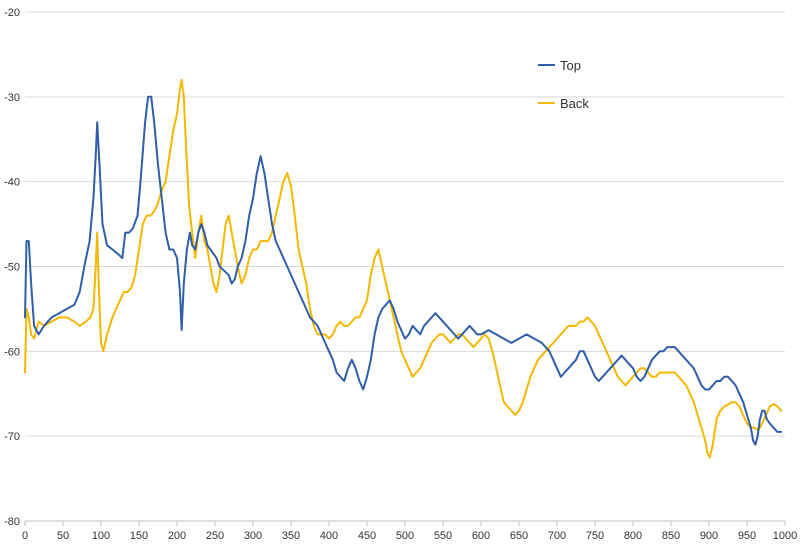 The width and height of the screenshot is (800, 546). I want to click on x-tick-label: 250, so click(215, 536).